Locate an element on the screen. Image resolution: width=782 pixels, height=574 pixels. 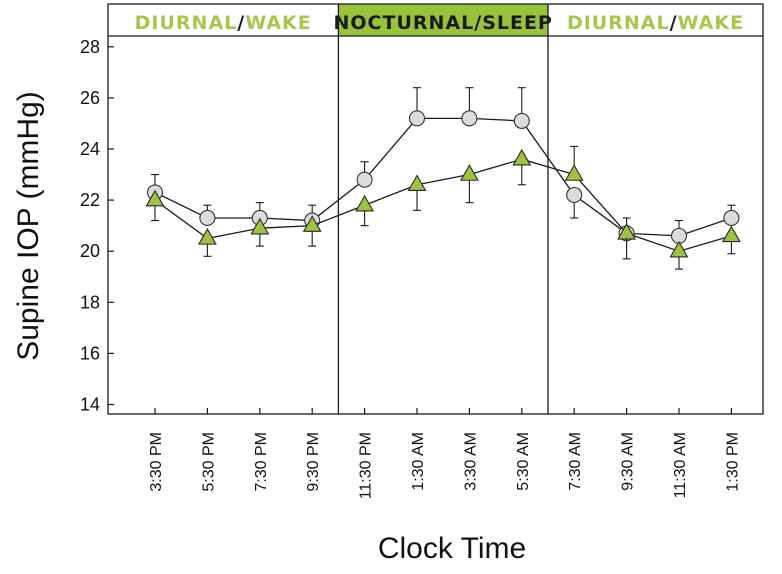
y-tick-label: 24 is located at coordinates (90, 149).